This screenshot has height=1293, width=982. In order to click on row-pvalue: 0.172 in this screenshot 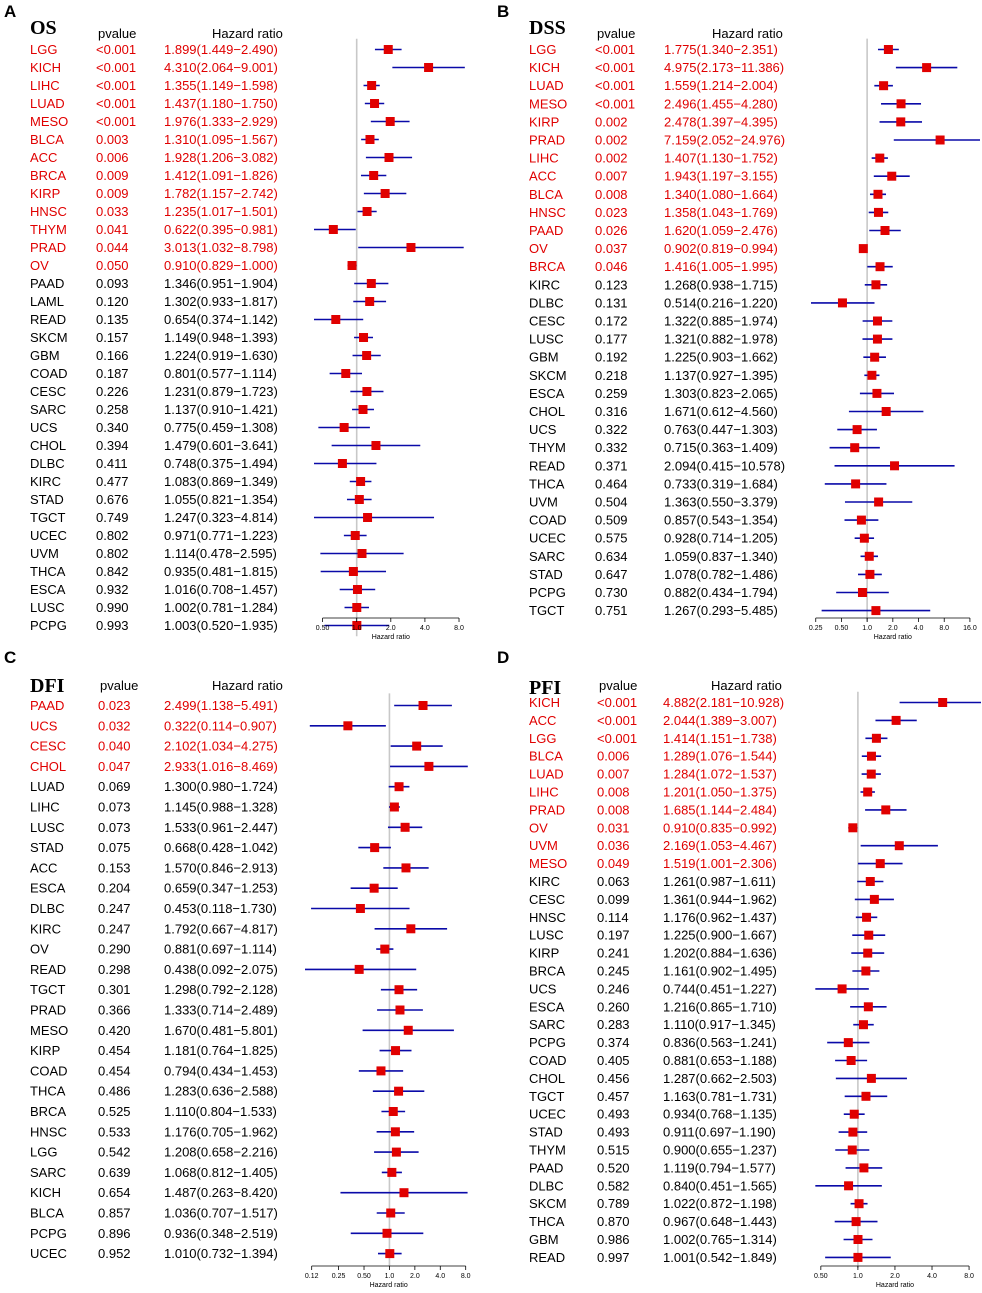, I will do `click(611, 321)`.